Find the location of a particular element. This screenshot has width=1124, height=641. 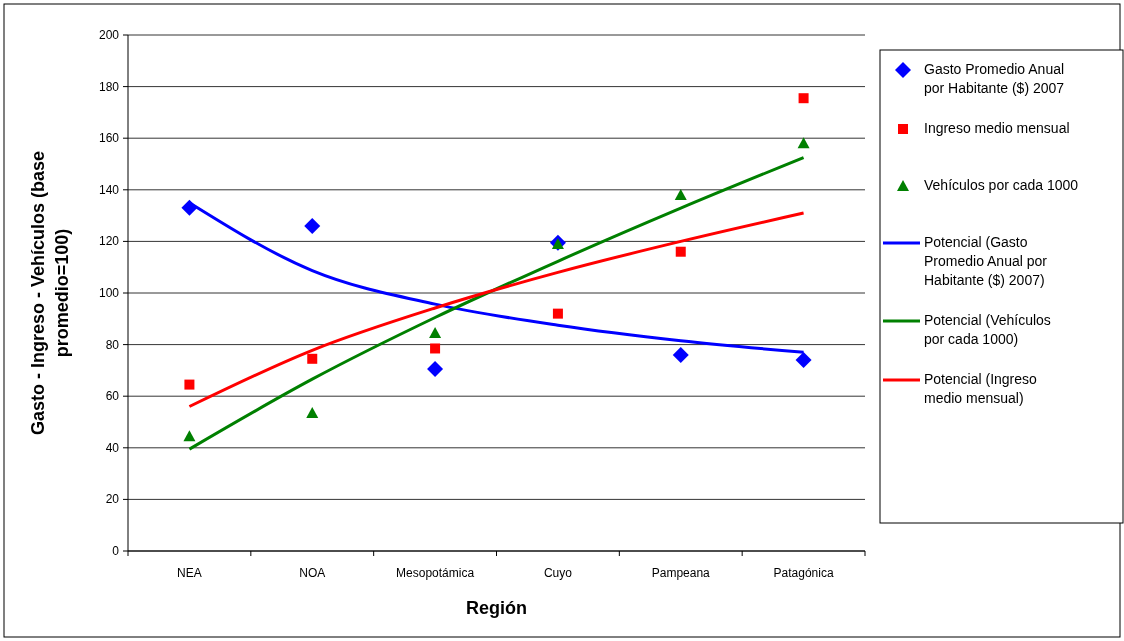

y-tick-label: 140 is located at coordinates (109, 189).